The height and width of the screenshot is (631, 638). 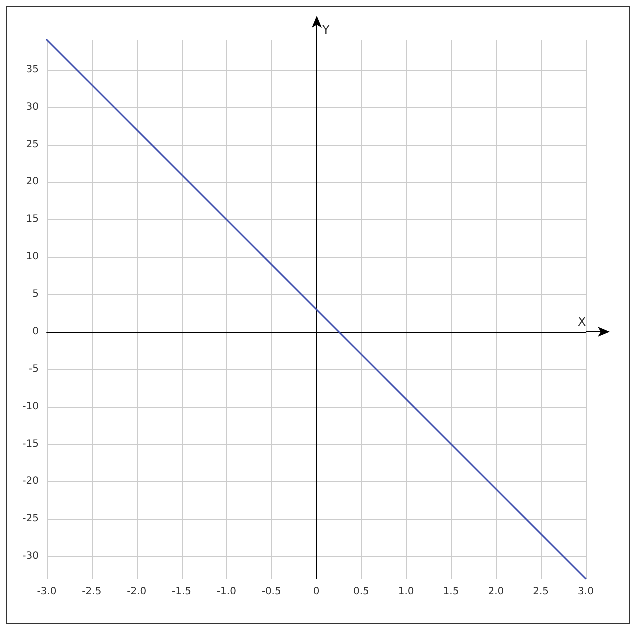 What do you see at coordinates (30, 519) in the screenshot?
I see `y-tick-label: -25` at bounding box center [30, 519].